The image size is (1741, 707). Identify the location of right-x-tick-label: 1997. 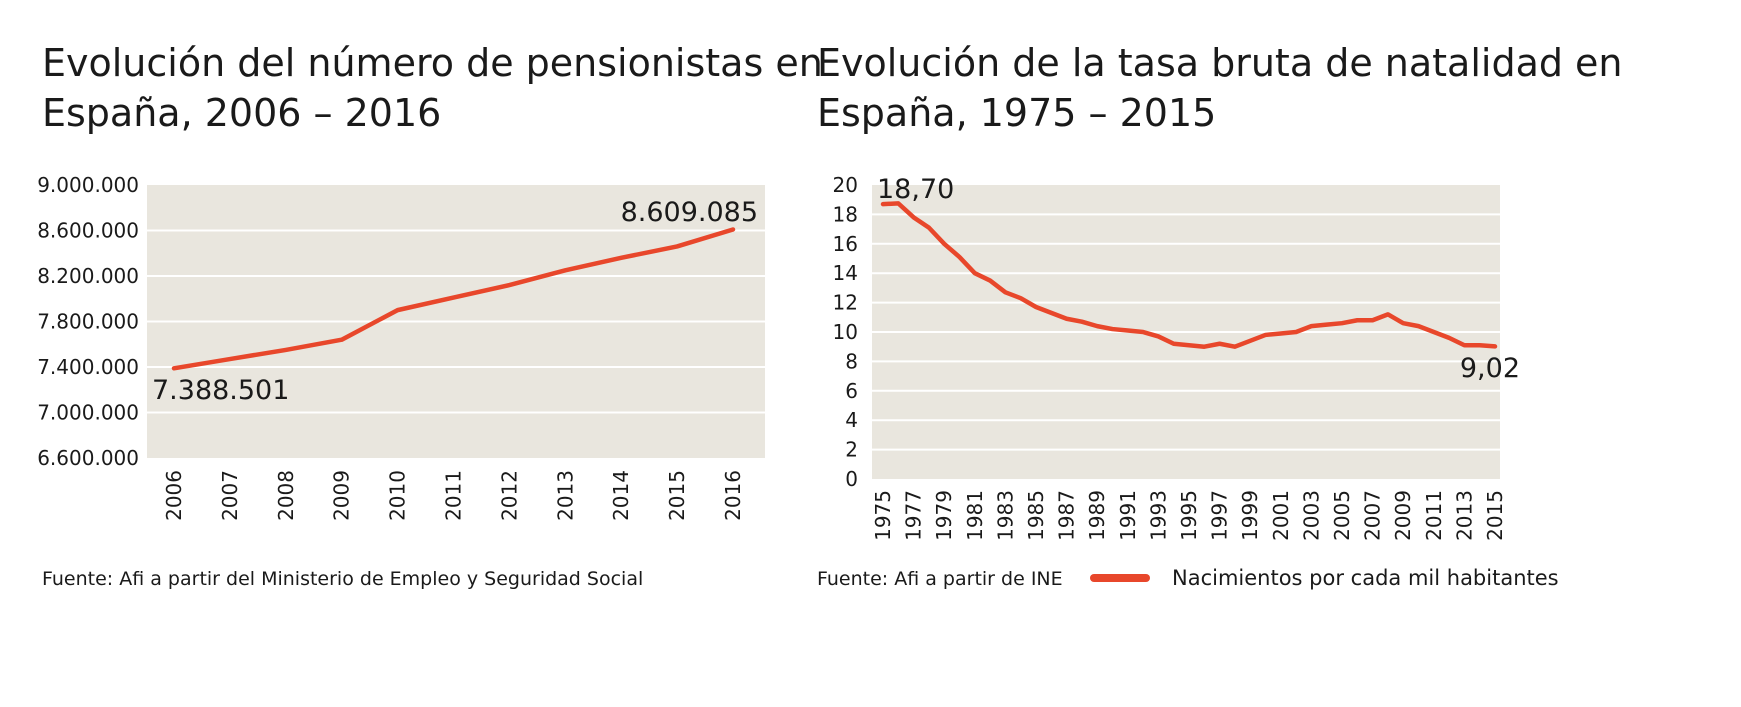
(1220, 515).